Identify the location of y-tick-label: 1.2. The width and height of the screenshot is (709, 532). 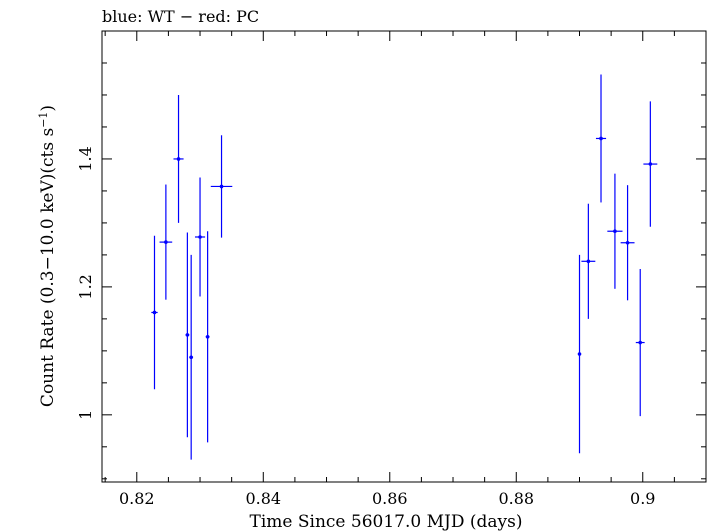
(85, 286).